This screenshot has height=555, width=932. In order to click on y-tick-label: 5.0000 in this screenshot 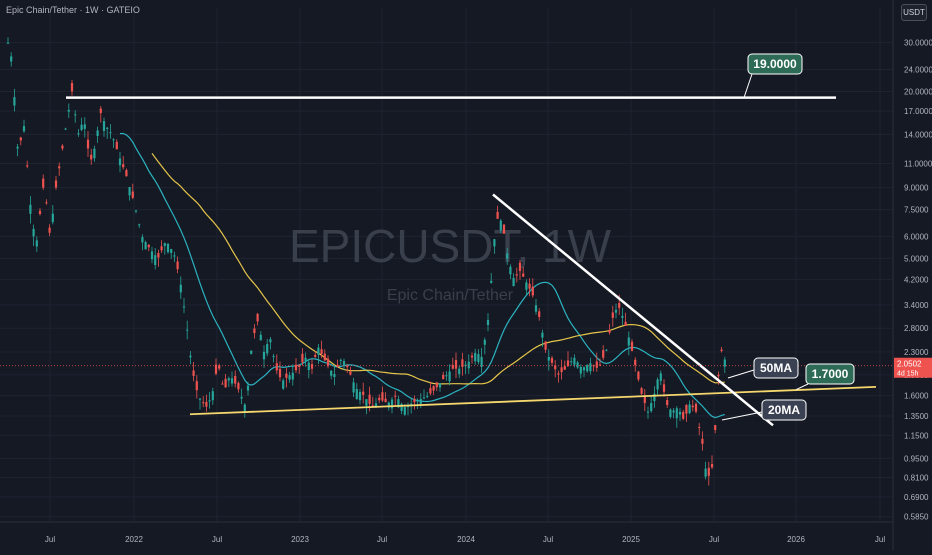, I will do `click(916, 258)`.